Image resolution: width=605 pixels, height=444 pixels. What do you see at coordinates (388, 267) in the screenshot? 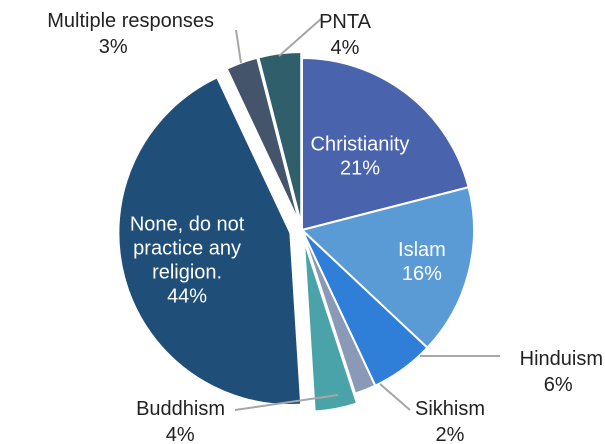
I see `pie-slice-islam` at bounding box center [388, 267].